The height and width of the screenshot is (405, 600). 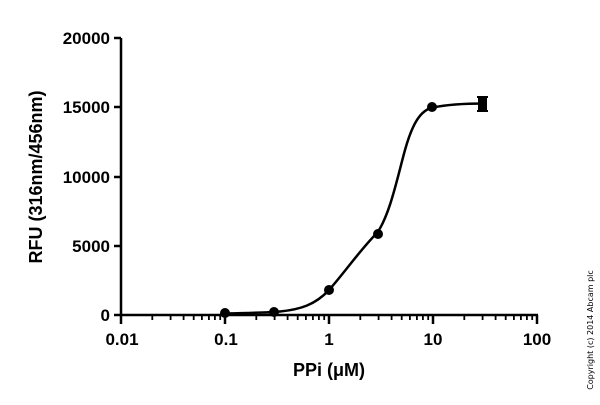 I want to click on copyright-notice: Copyright (c) 2014 Abcam plc, so click(x=590, y=330).